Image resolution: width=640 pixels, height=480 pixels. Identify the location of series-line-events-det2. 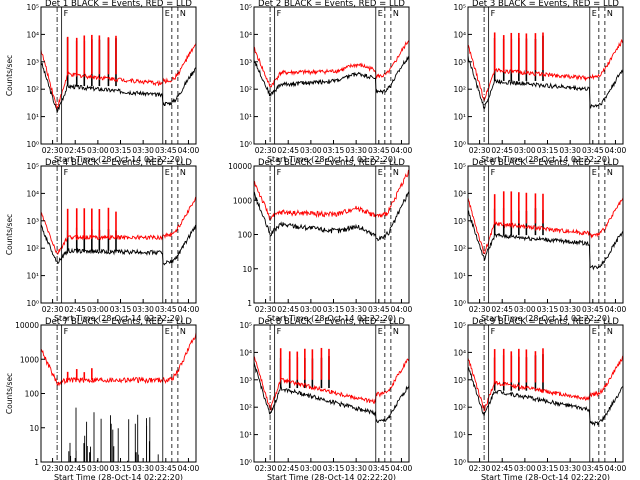
(331, 76).